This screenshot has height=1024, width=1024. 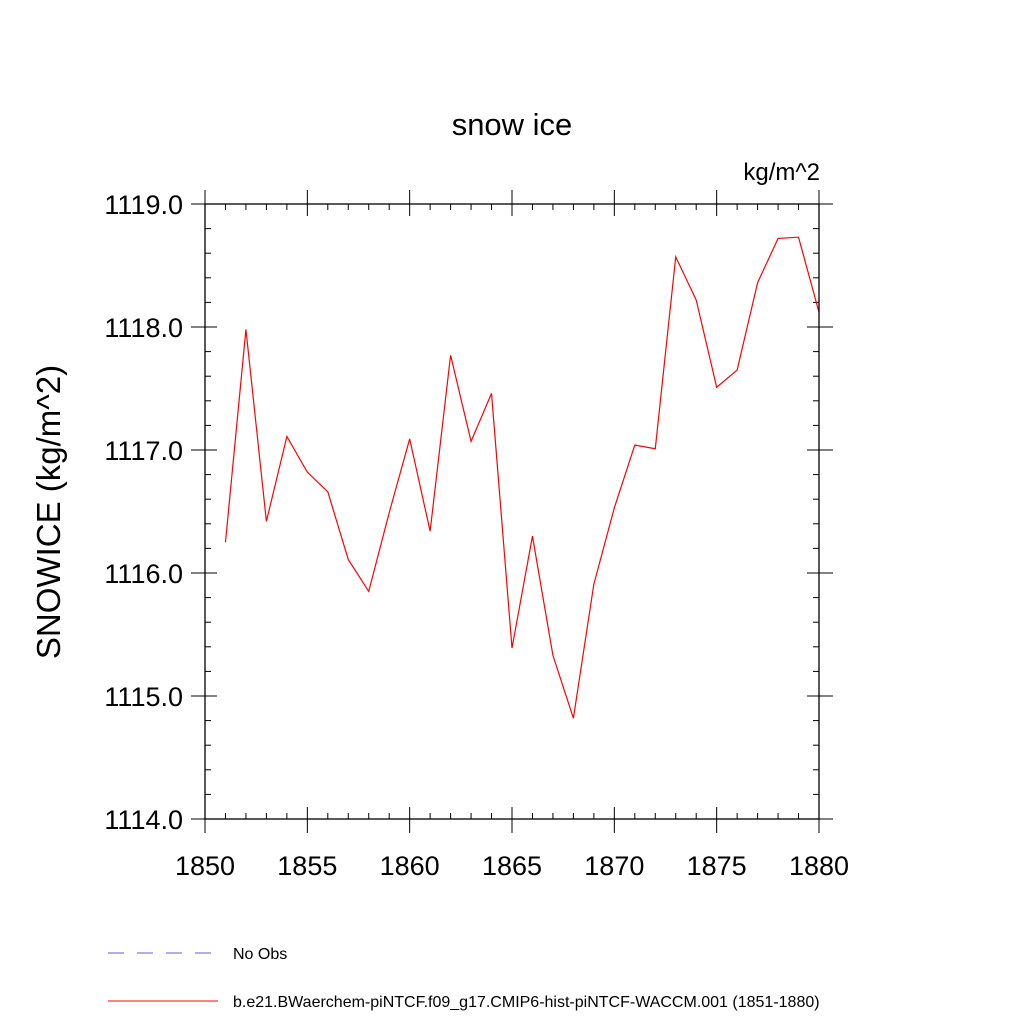 I want to click on y-tick-label: 1114.0, so click(x=143, y=820).